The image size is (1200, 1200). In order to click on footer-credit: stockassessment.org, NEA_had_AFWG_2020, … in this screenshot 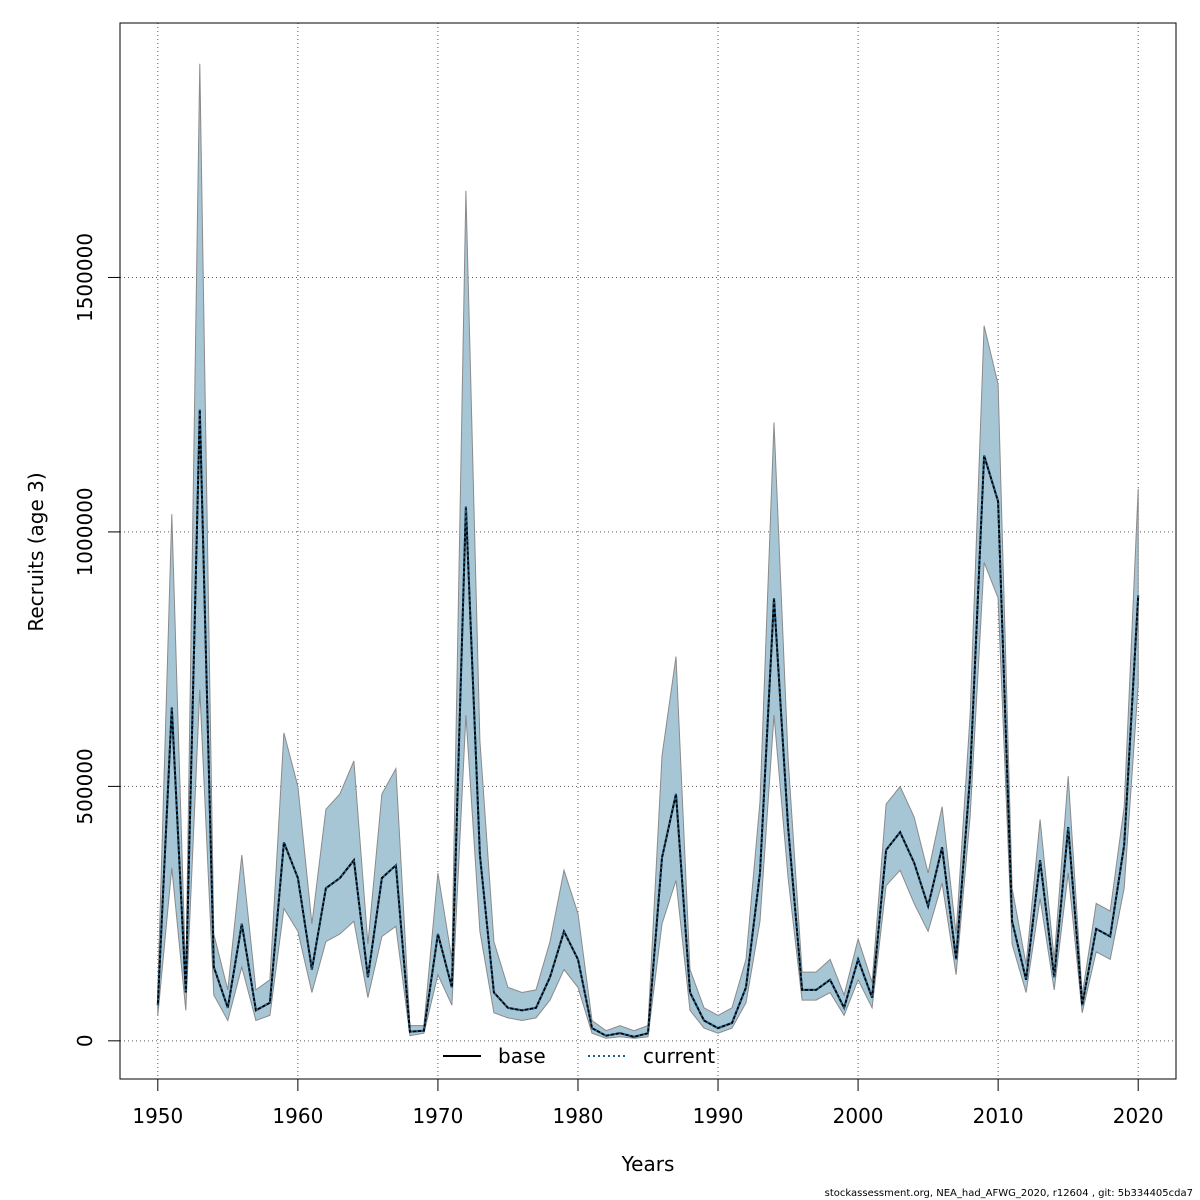, I will do `click(1009, 1193)`.